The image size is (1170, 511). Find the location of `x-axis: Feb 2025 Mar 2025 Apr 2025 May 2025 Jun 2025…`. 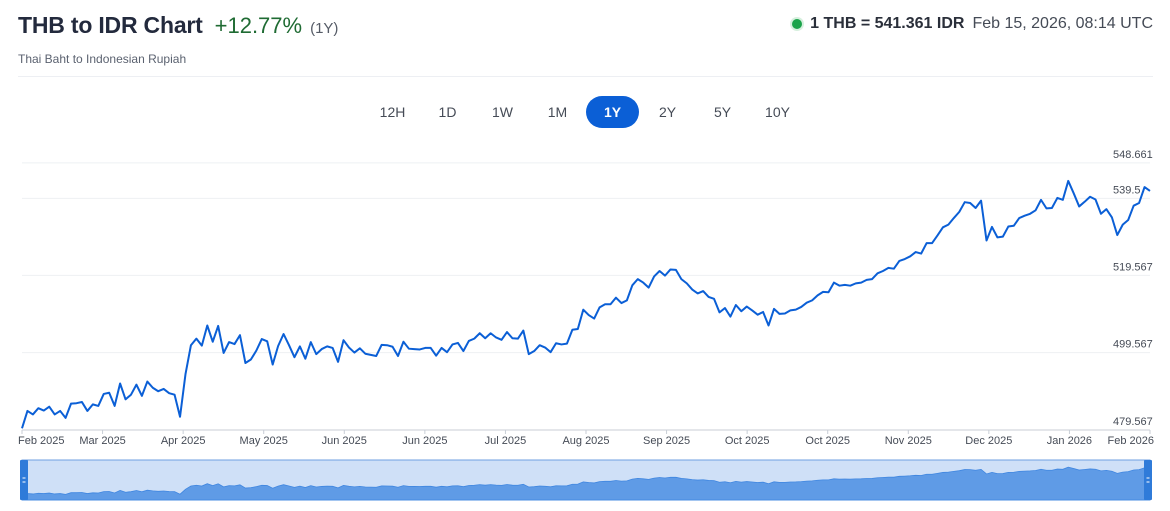

x-axis: Feb 2025 Mar 2025 Apr 2025 May 2025 Jun 2025… is located at coordinates (586, 438).